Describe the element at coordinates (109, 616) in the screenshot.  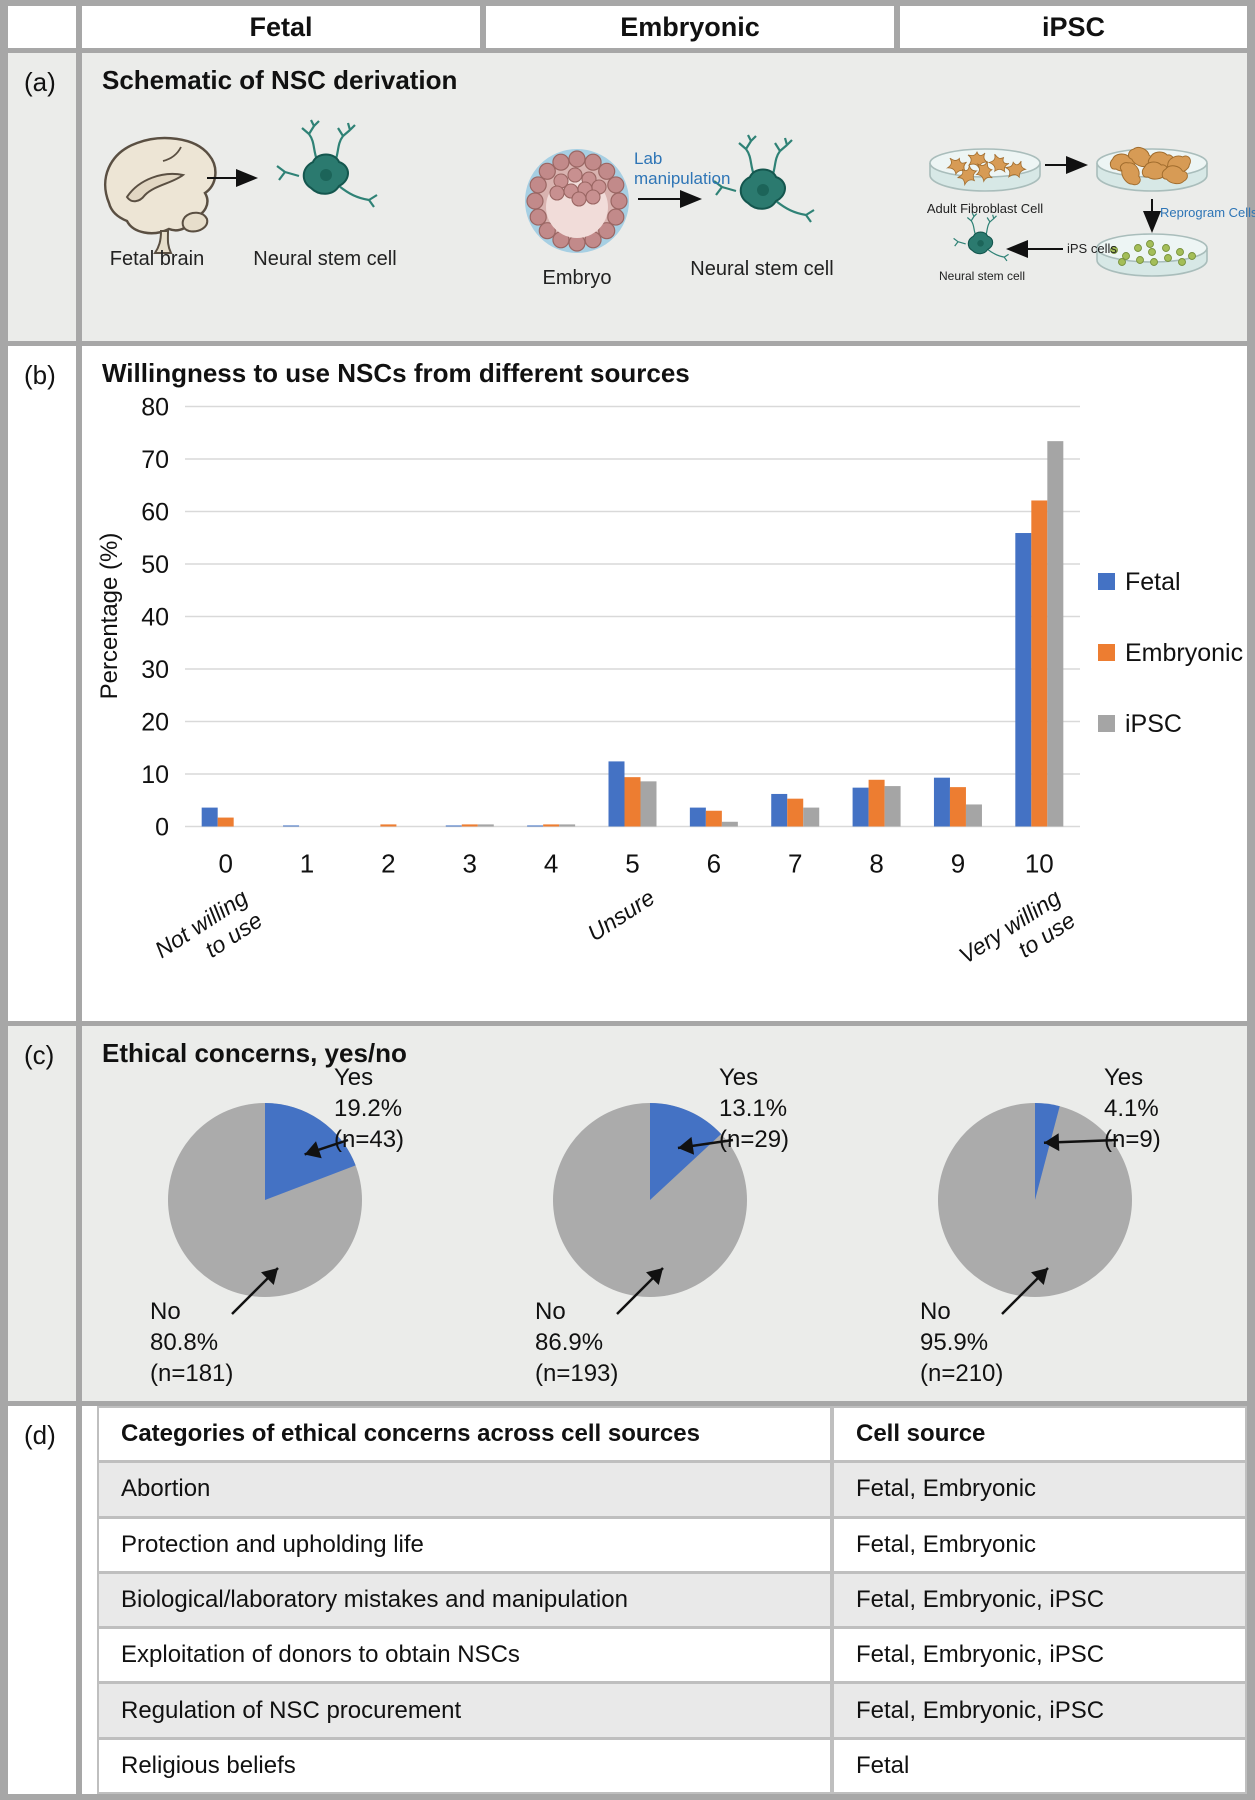
I see `y-axis-title: Percentage (%)` at that location.